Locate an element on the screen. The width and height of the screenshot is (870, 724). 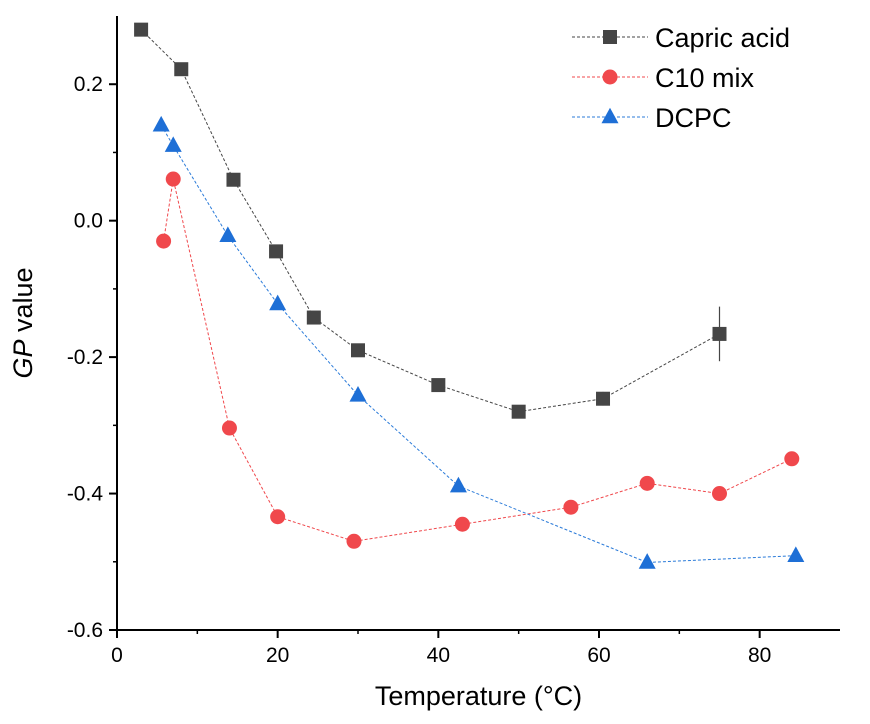
y-axis-title-rest: value is located at coordinates (23, 303).